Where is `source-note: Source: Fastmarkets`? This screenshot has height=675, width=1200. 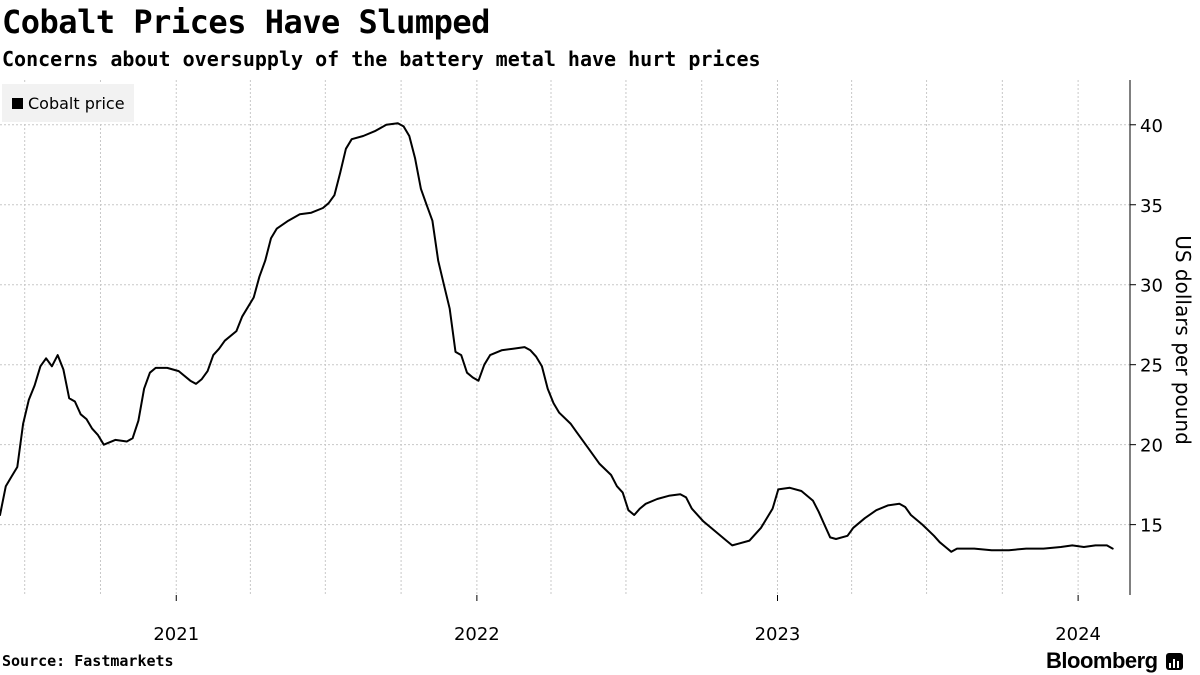
source-note: Source: Fastmarkets is located at coordinates (88, 661).